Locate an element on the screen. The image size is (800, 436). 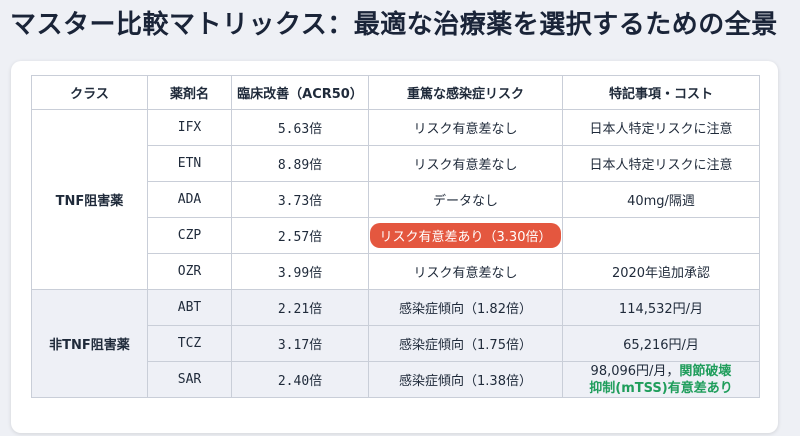
class-cell-non-tnf: 非TNF阻害薬 is located at coordinates (89, 343).